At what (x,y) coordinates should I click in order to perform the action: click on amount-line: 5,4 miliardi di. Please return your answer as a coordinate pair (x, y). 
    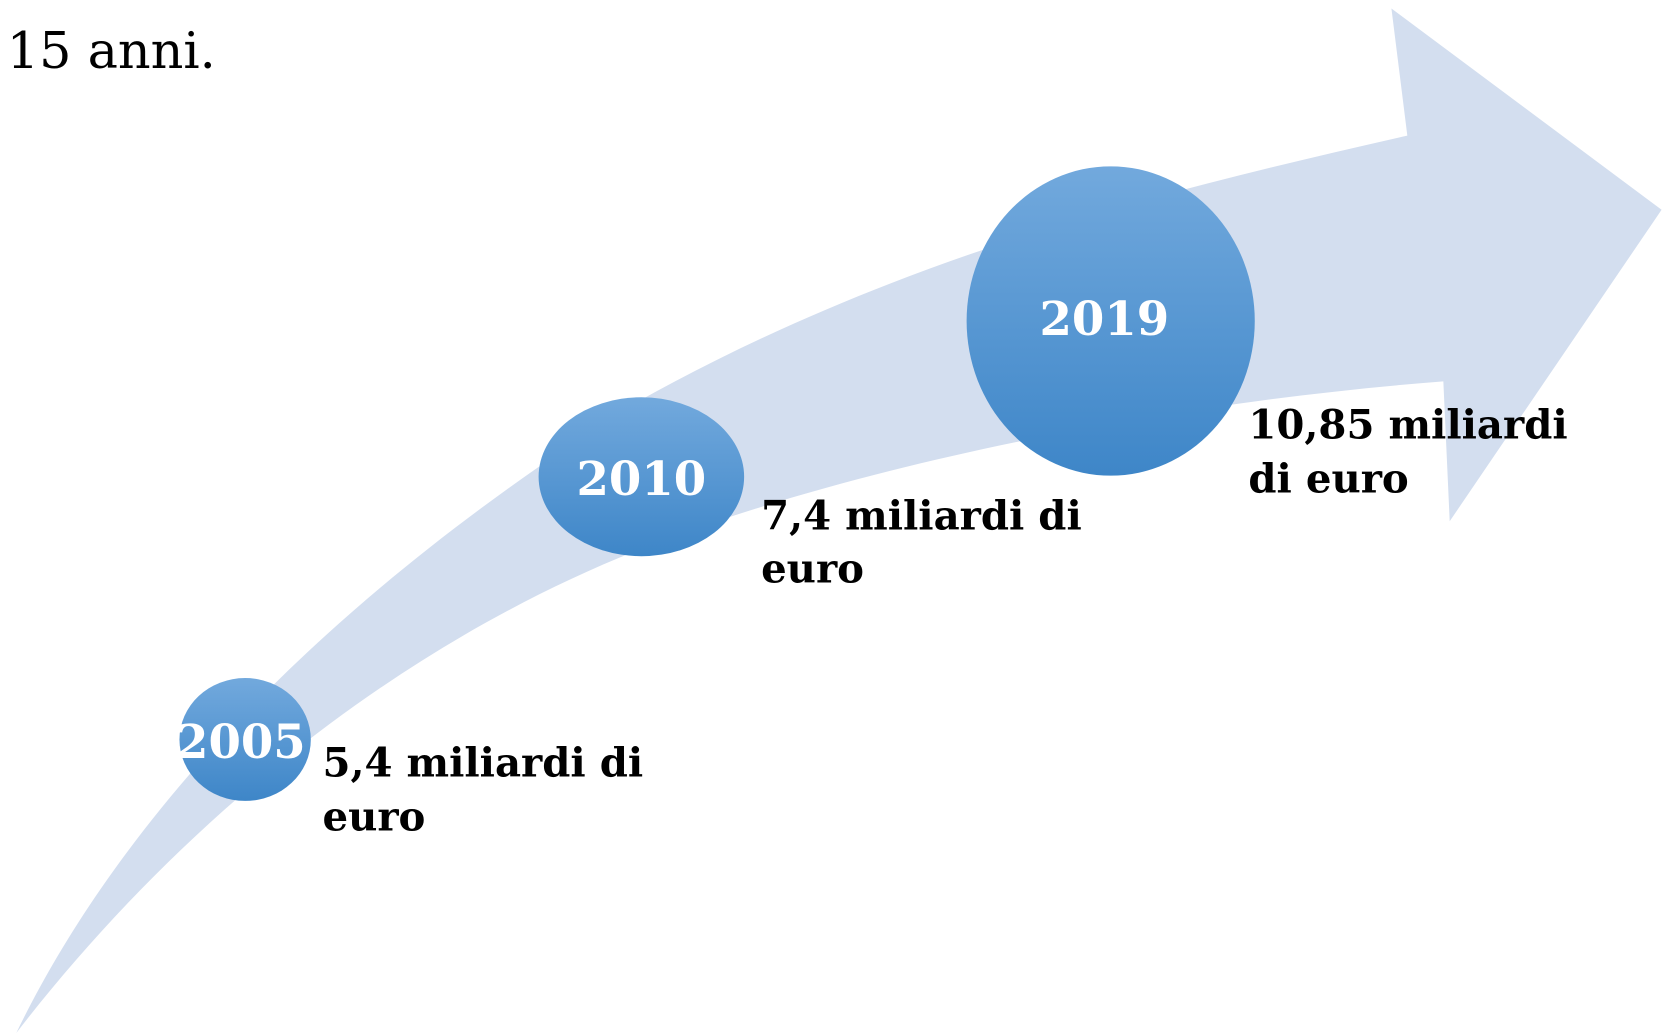
    Looking at the image, I should click on (482, 763).